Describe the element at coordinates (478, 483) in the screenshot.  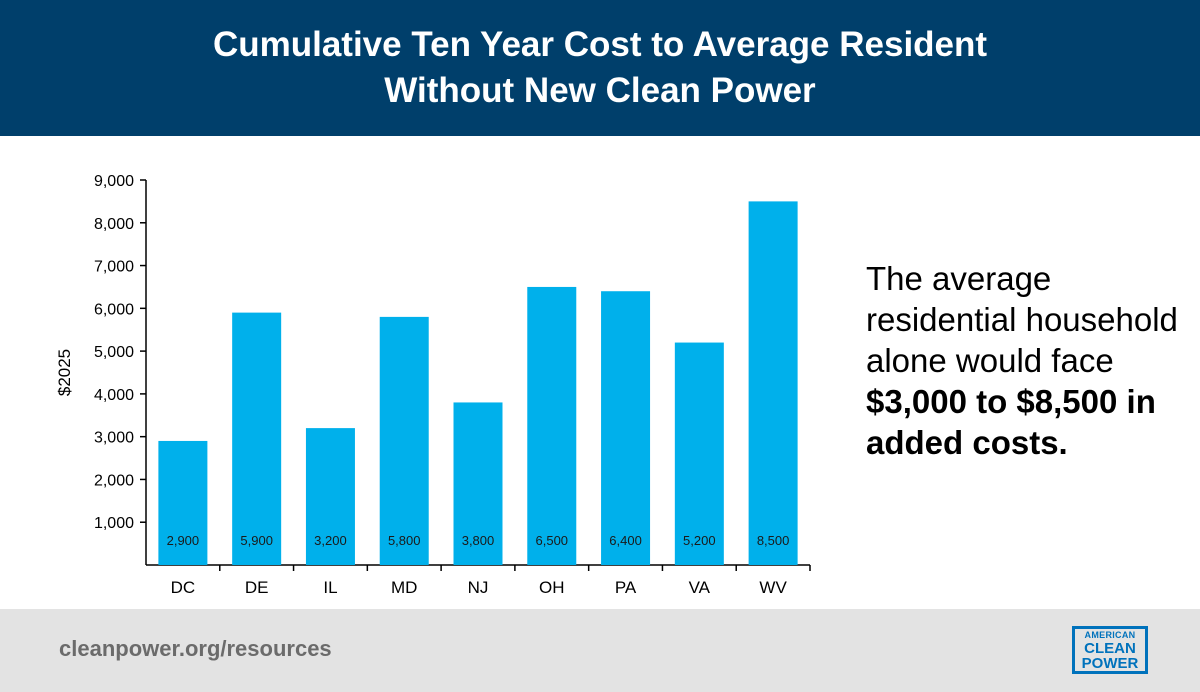
I see `bar-nj` at that location.